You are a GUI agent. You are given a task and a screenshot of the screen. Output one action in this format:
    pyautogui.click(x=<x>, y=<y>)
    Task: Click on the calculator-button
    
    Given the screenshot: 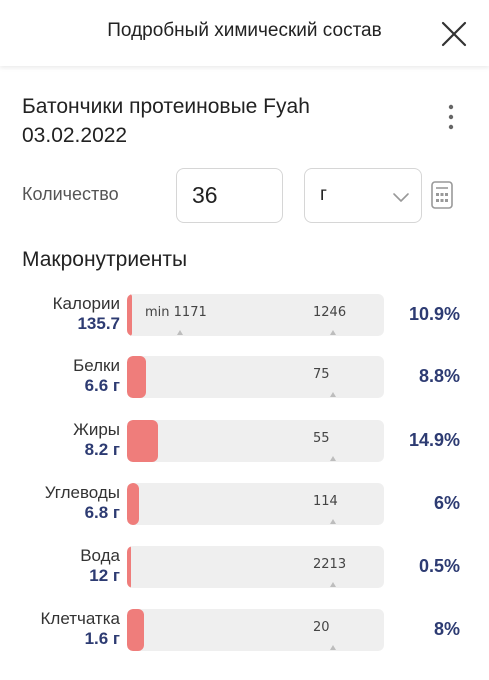 What is the action you would take?
    pyautogui.click(x=442, y=195)
    